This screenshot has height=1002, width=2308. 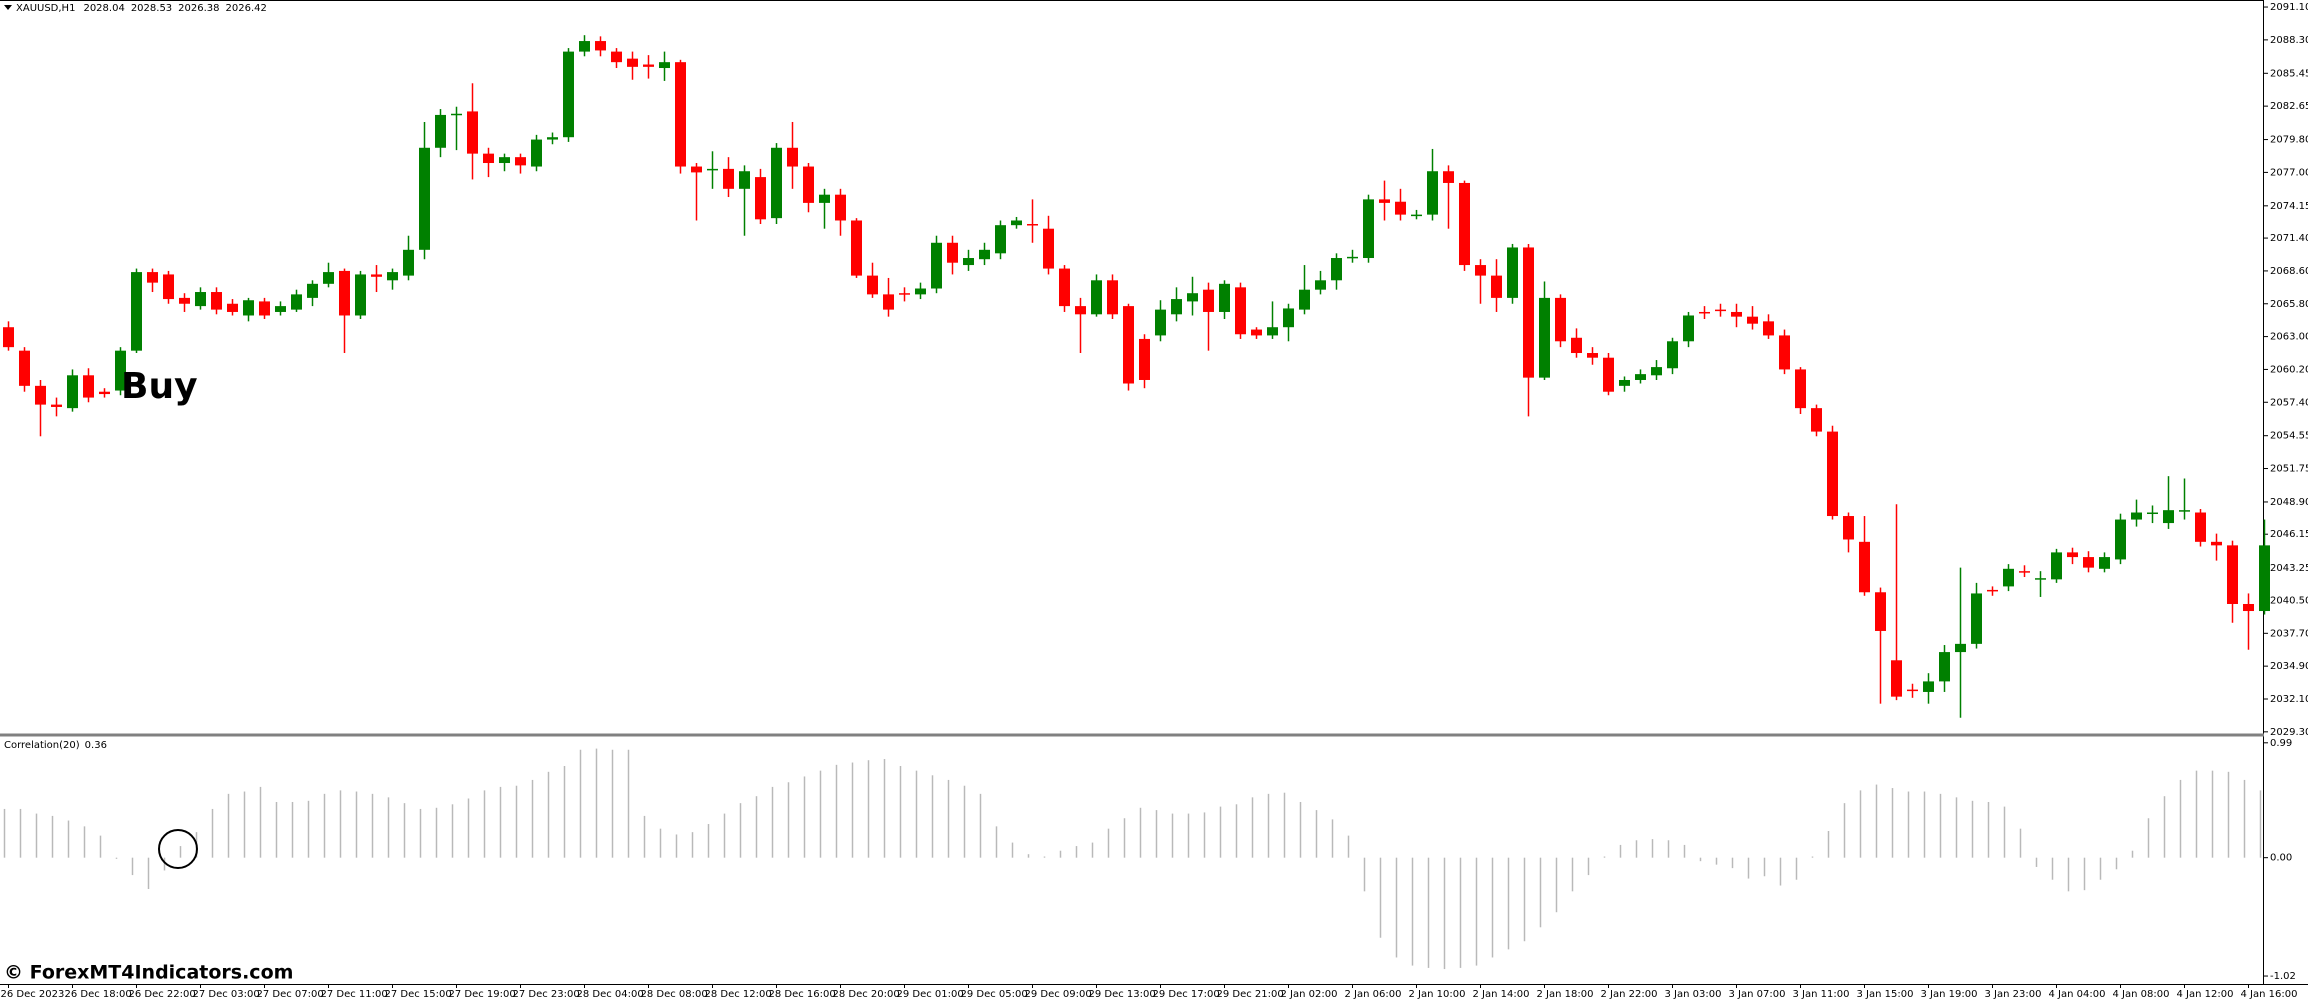 What do you see at coordinates (2205, 994) in the screenshot?
I see `x-tick-label: 4 Jan 12:00` at bounding box center [2205, 994].